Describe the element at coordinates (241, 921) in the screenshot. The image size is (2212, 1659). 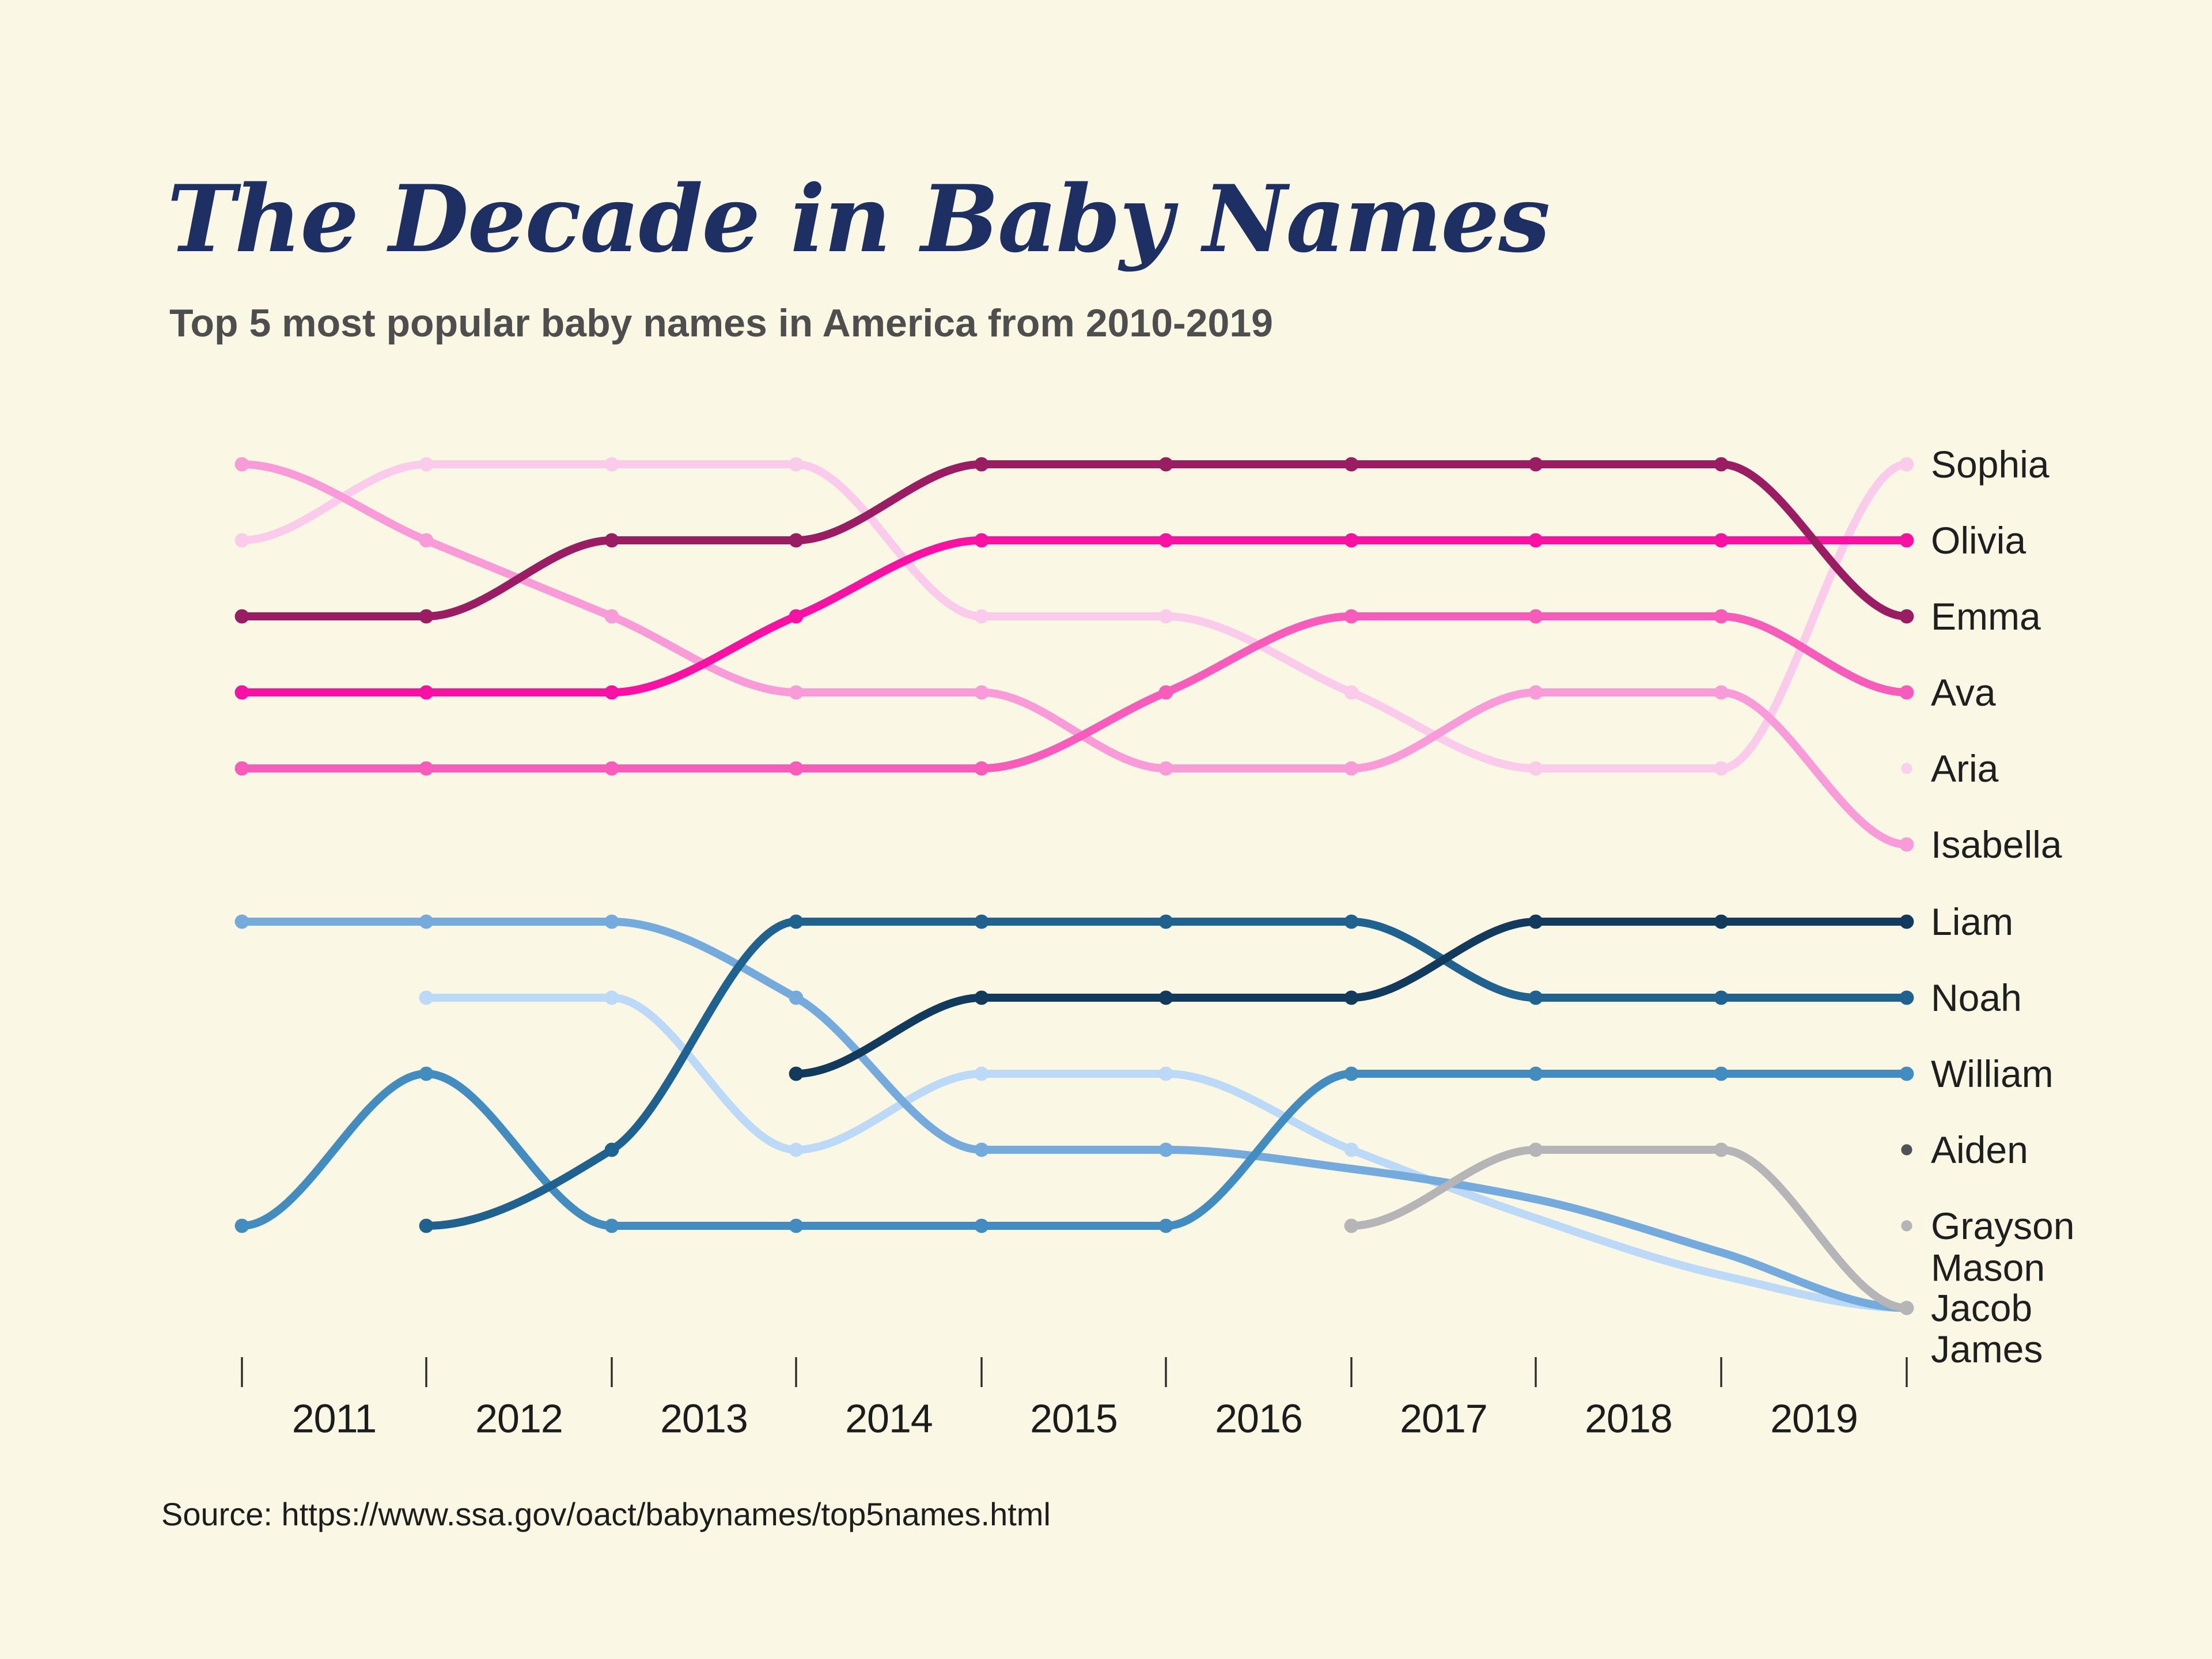
I see `point-jacob-2010` at that location.